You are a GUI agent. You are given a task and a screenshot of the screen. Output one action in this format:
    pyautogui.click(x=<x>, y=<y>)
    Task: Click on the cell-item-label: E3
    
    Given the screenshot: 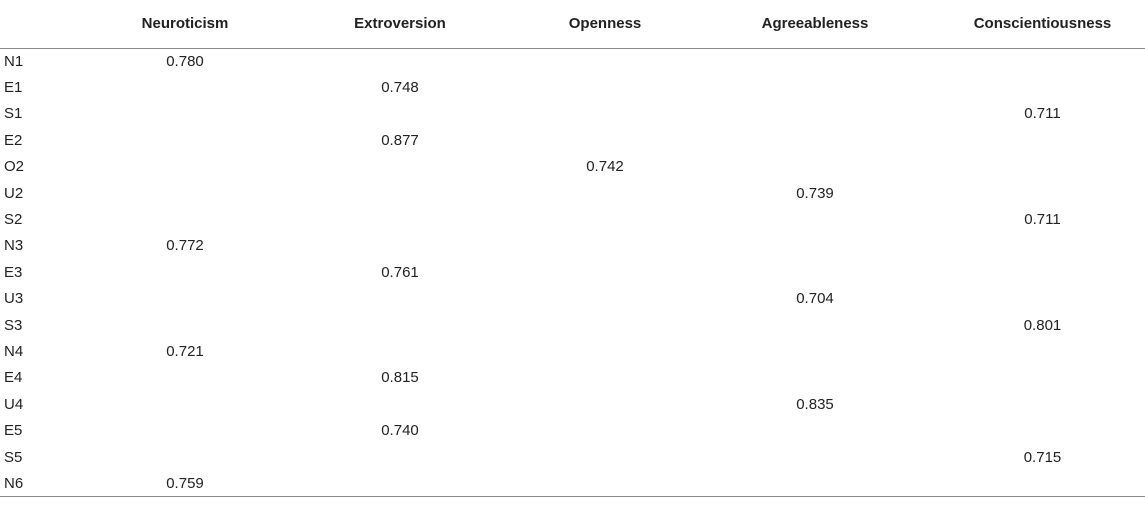 What is the action you would take?
    pyautogui.click(x=13, y=272)
    